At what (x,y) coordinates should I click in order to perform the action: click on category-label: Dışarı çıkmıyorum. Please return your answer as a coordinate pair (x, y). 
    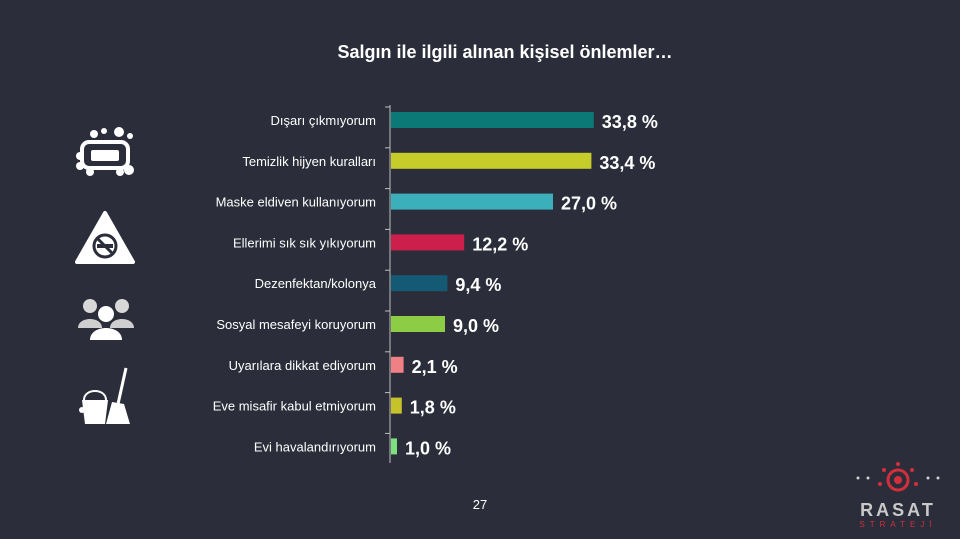
    Looking at the image, I should click on (323, 120).